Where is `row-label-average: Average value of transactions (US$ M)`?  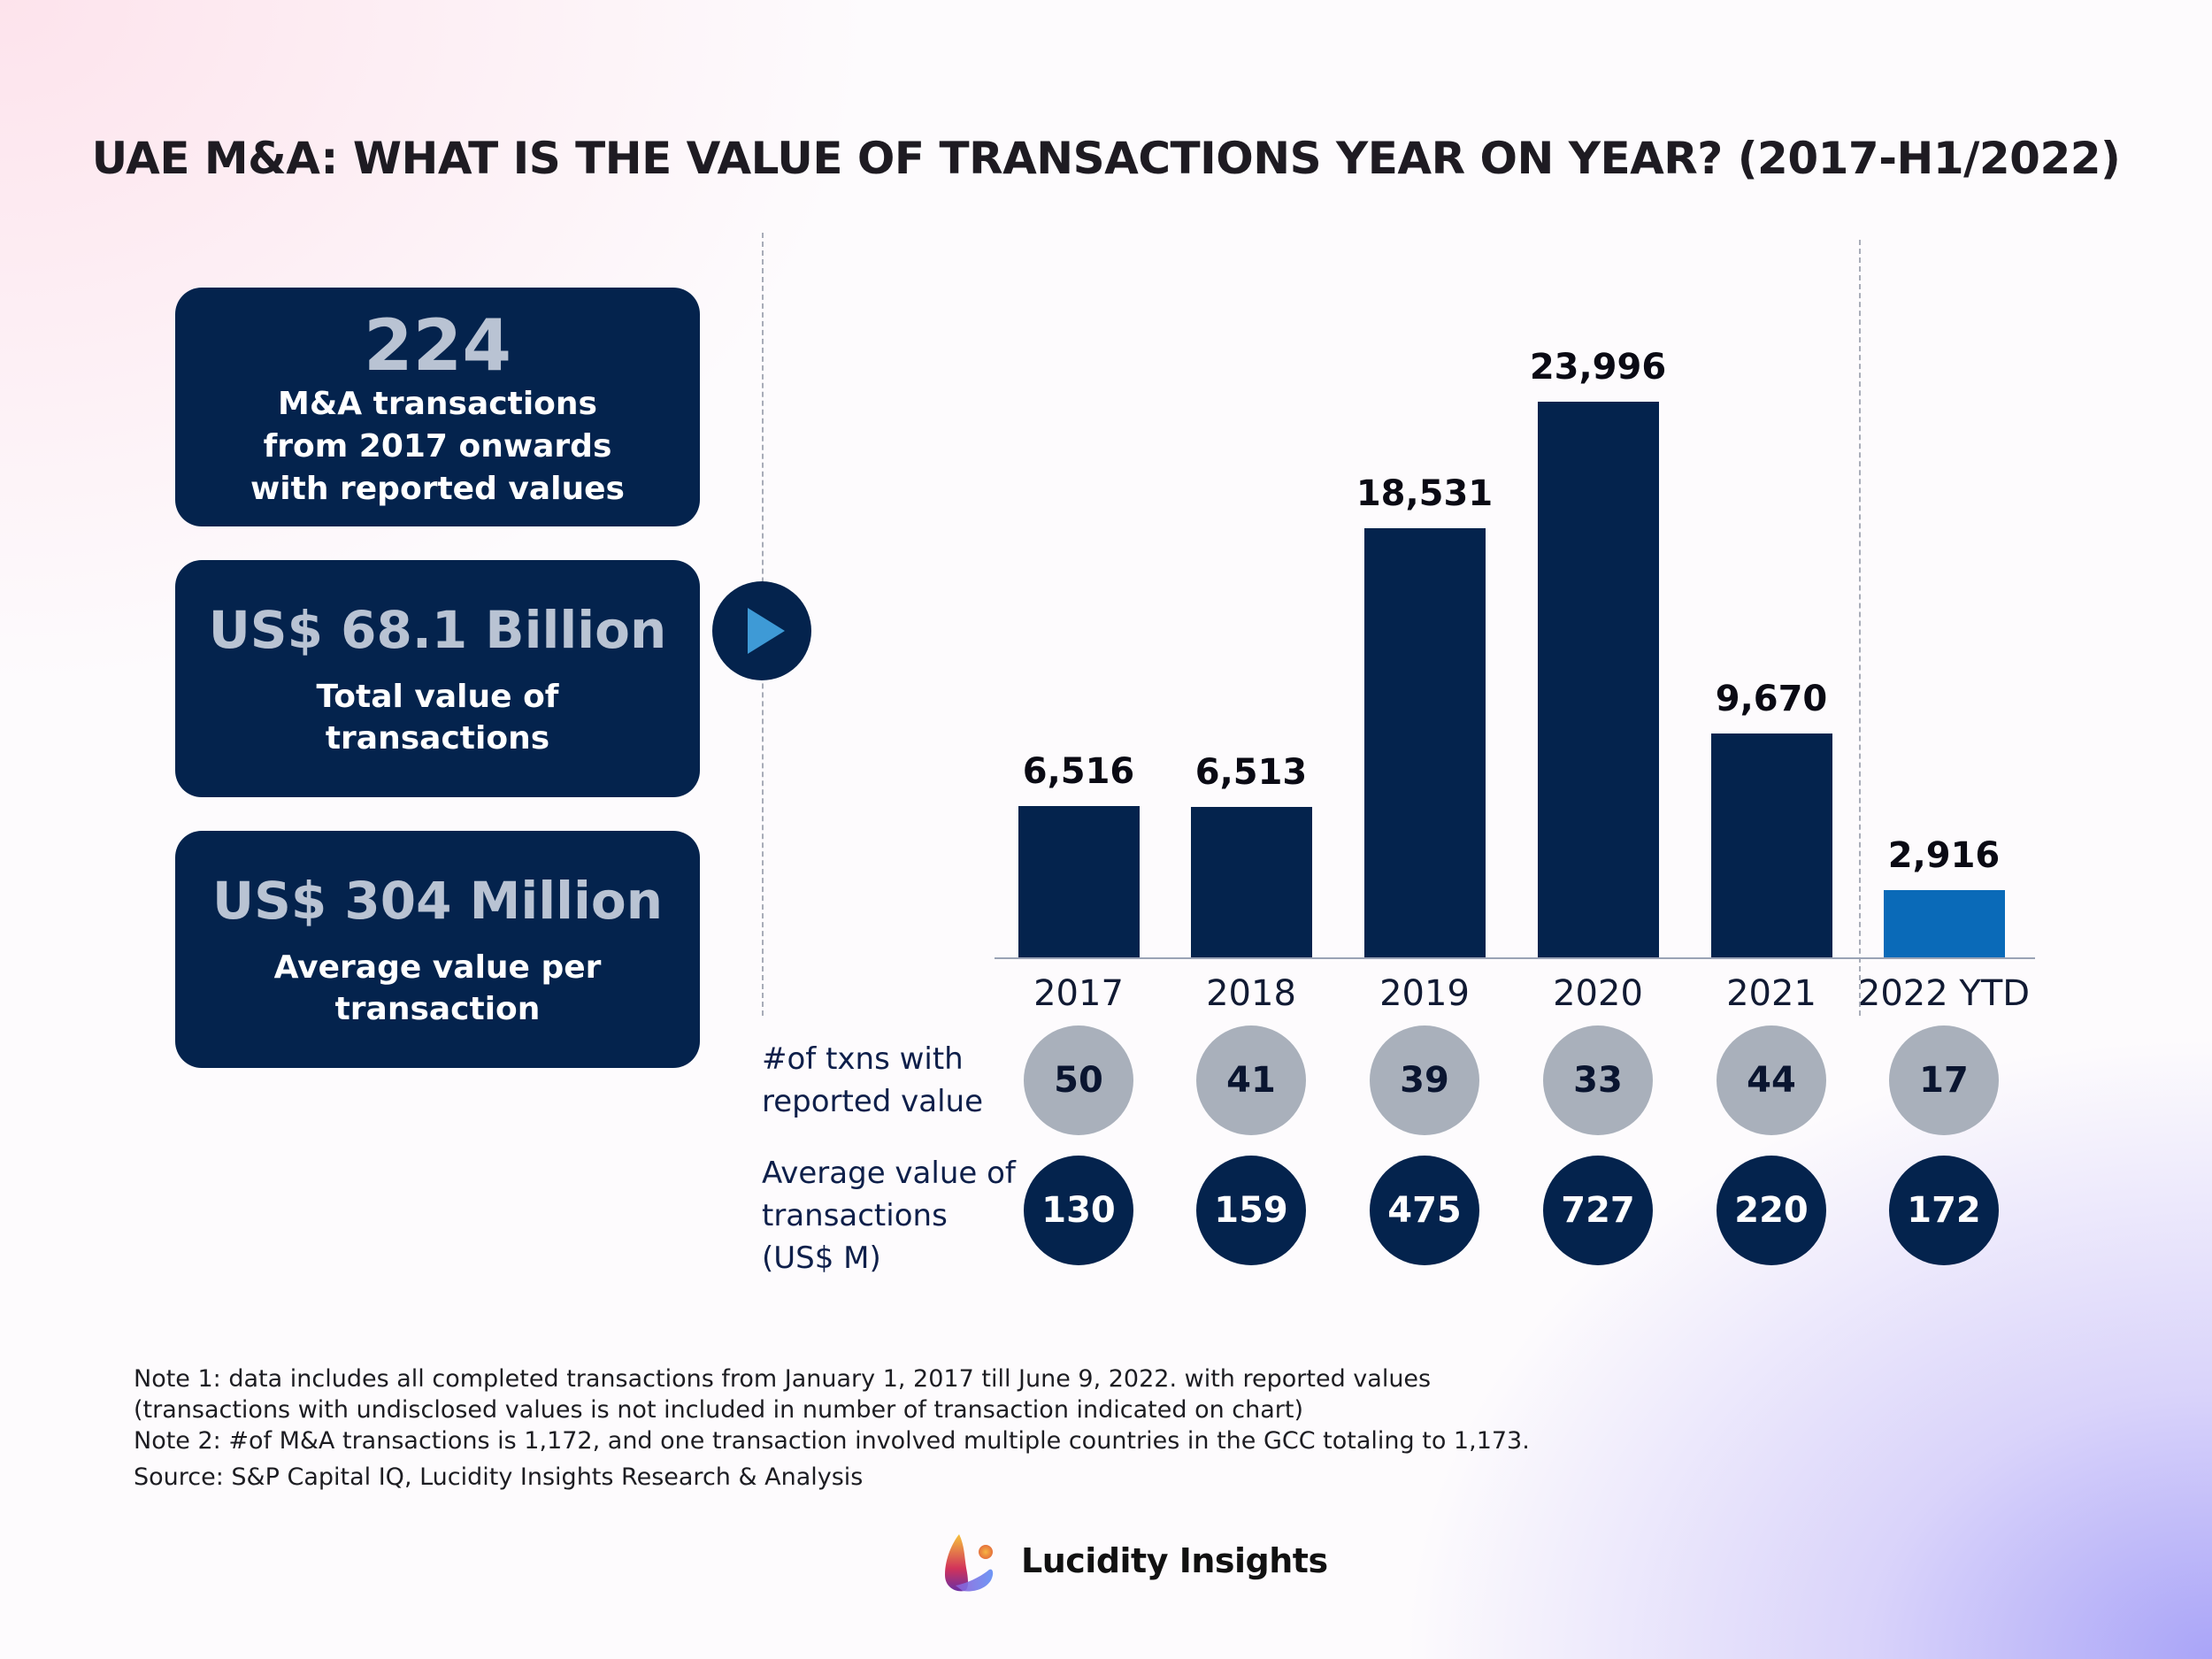 row-label-average: Average value of transactions (US$ M) is located at coordinates (889, 1216).